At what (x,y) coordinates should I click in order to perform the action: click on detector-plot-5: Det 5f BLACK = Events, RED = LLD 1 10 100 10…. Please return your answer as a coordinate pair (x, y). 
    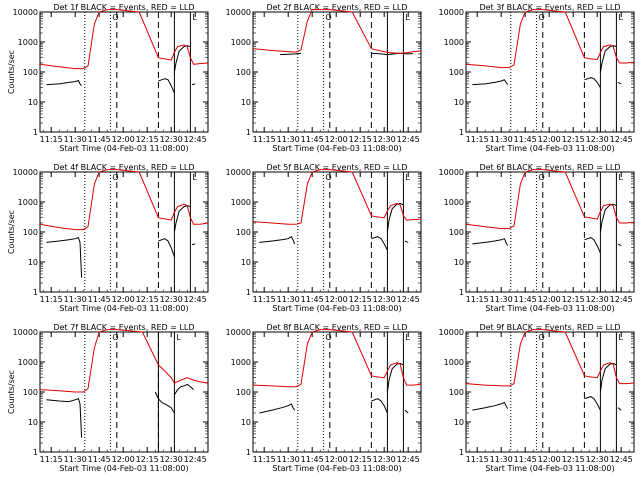
    Looking at the image, I should click on (324, 238).